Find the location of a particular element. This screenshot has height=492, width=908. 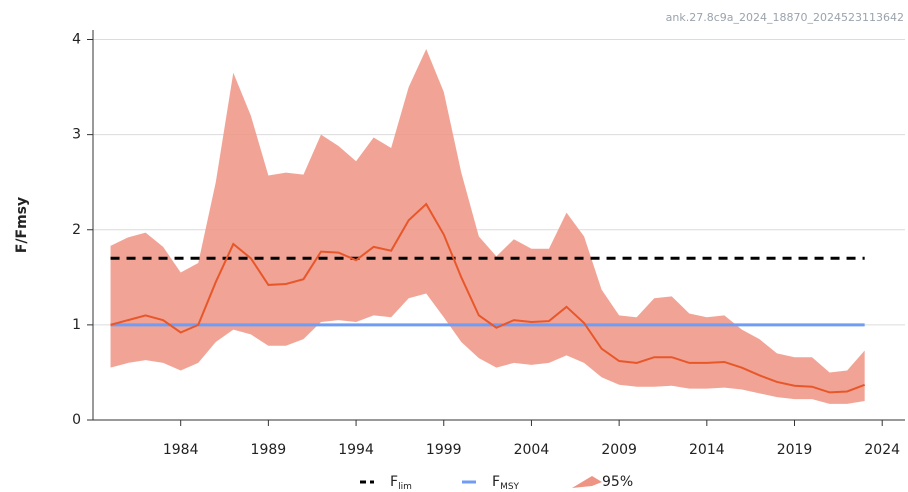

x-tick-label: 2024 is located at coordinates (882, 450).